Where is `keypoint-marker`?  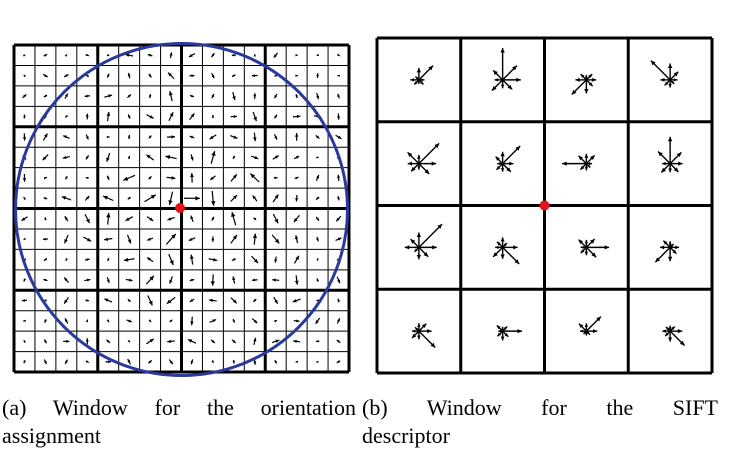
keypoint-marker is located at coordinates (180, 208).